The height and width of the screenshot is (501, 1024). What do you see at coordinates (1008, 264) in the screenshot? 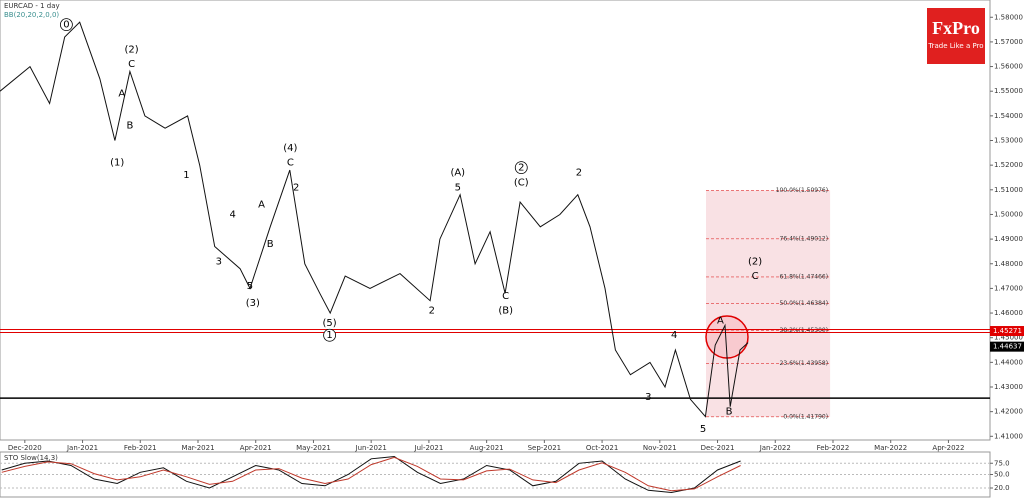
I see `y-tick-label: 1.48000` at bounding box center [1008, 264].